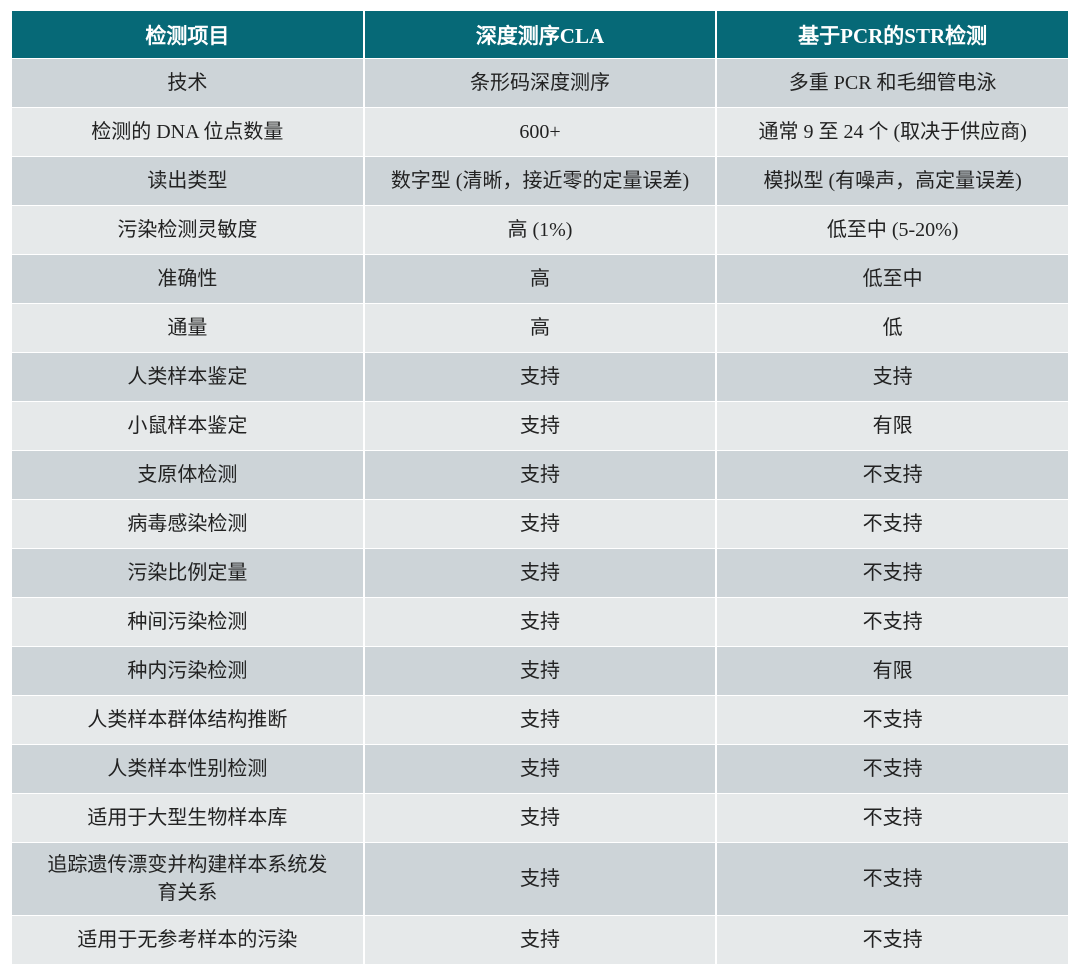 The image size is (1080, 980). Describe the element at coordinates (187, 940) in the screenshot. I see `item-cell: 适用于无参考样本的污染` at that location.